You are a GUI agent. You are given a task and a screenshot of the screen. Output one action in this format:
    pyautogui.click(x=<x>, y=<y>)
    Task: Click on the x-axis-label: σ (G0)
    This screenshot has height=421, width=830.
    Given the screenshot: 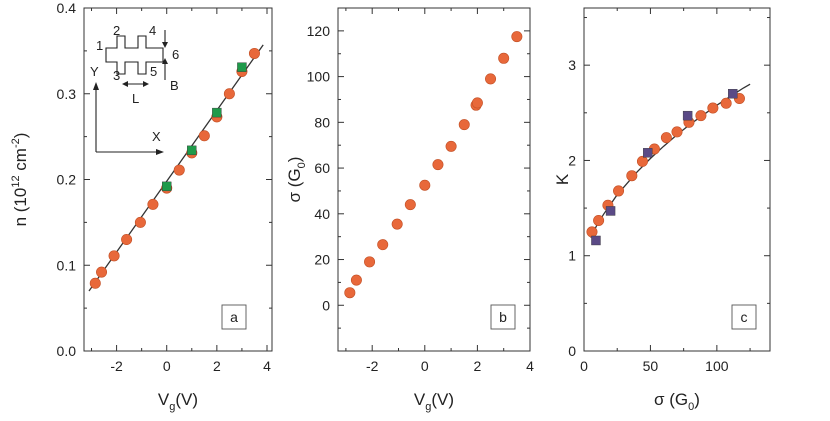 What is the action you would take?
    pyautogui.click(x=677, y=401)
    